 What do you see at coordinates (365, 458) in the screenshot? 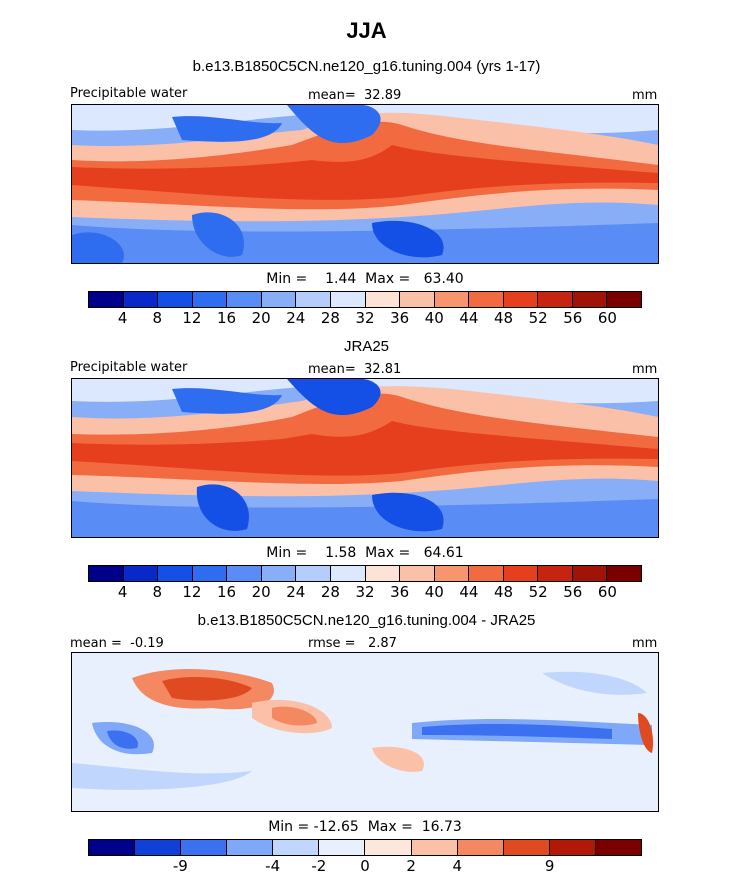
I see `panel-2-field` at bounding box center [365, 458].